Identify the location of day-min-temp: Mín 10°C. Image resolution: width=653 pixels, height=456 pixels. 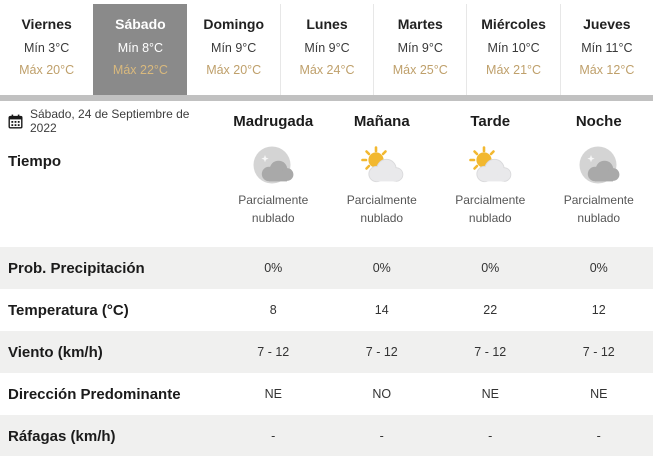
(513, 48).